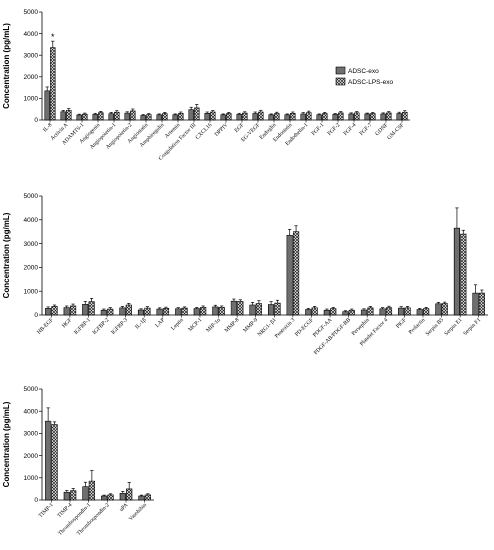 This screenshot has height=550, width=494. I want to click on bar-pdgf-ab-pdgf-bb-adsc-lps-exo, so click(351, 312).